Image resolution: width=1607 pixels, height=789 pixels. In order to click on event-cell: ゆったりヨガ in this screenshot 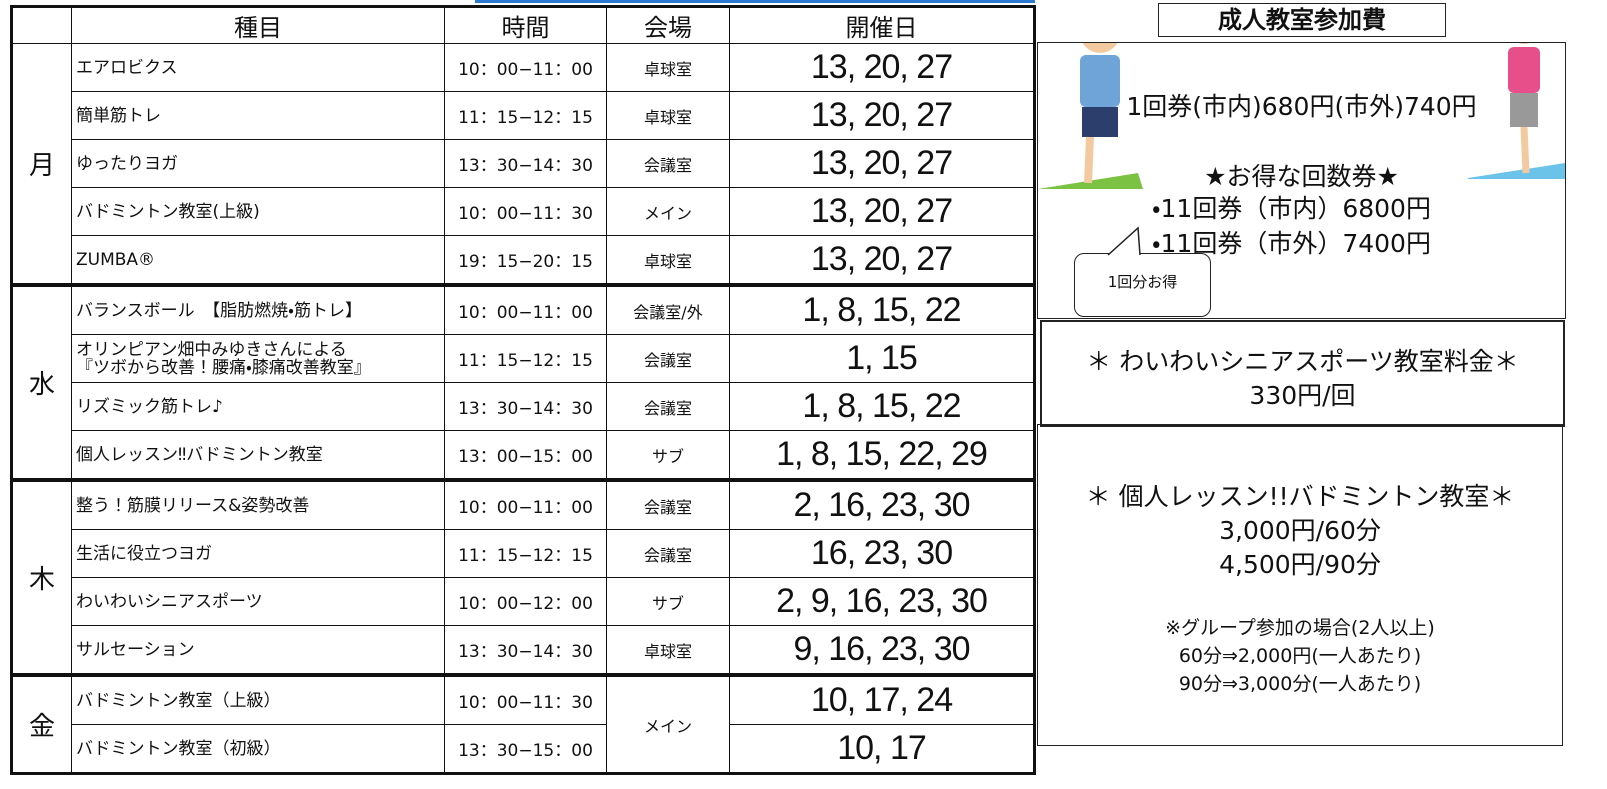, I will do `click(258, 163)`.